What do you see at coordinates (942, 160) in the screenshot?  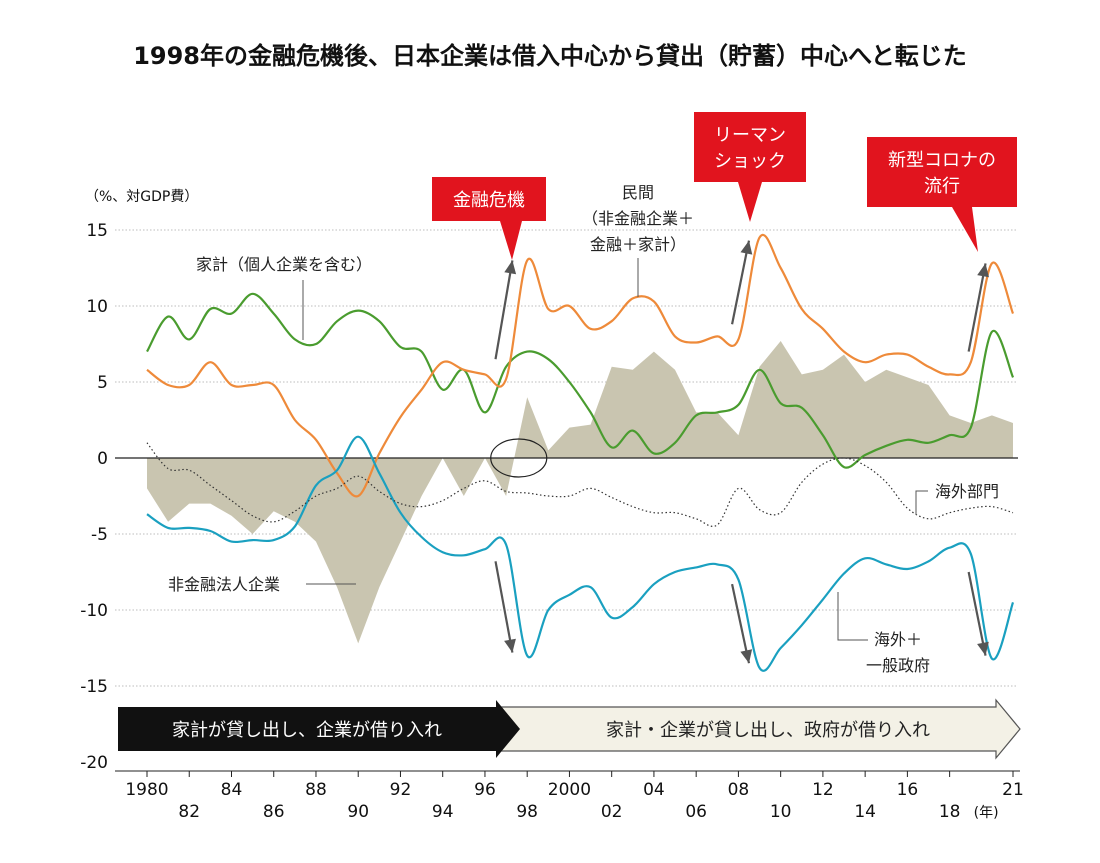 I see `event-label: 新型コロナの` at bounding box center [942, 160].